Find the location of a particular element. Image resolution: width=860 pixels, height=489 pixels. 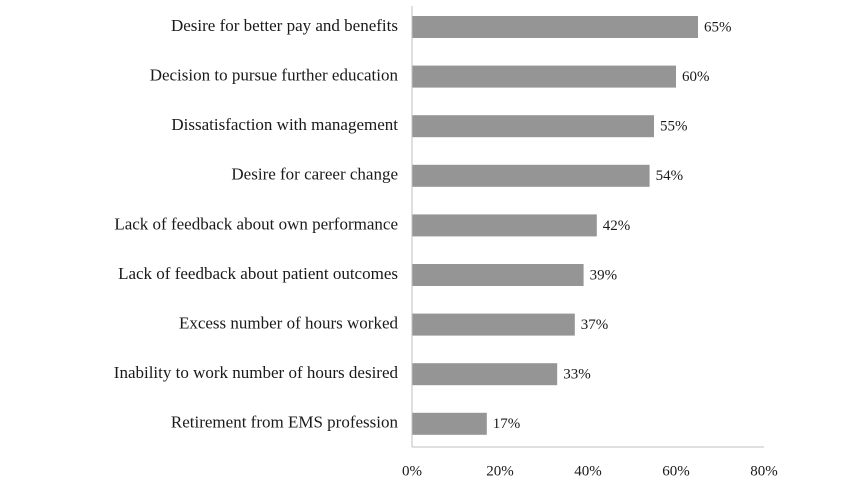

x-tick-label: 40% is located at coordinates (588, 471).